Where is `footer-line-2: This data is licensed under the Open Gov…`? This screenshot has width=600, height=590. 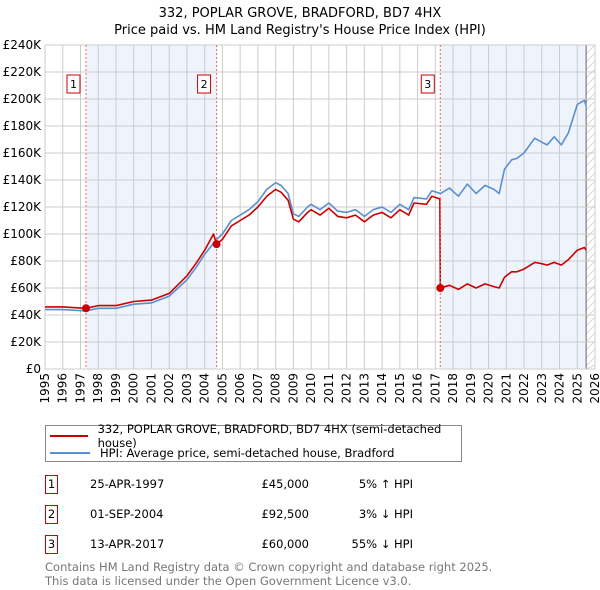 footer-line-2: This data is licensed under the Open Gov… is located at coordinates (228, 581).